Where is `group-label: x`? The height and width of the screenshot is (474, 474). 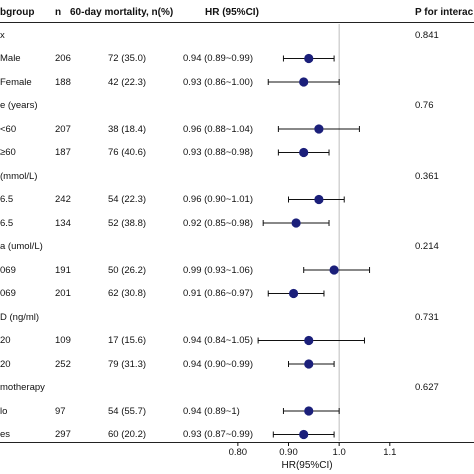 group-label: x is located at coordinates (2, 35).